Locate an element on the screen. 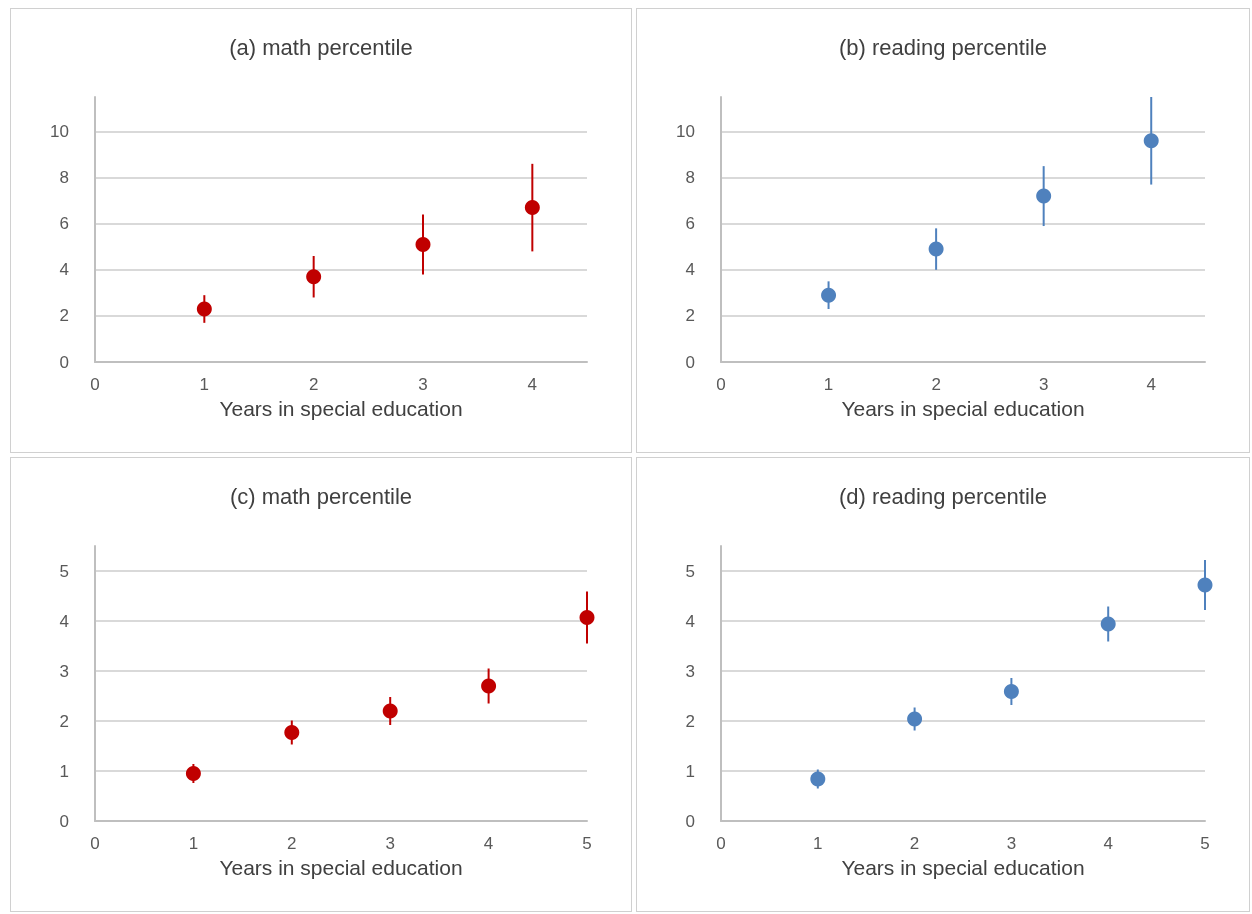 This screenshot has height=914, width=1252. chart-title: (b) reading percentile is located at coordinates (943, 47).